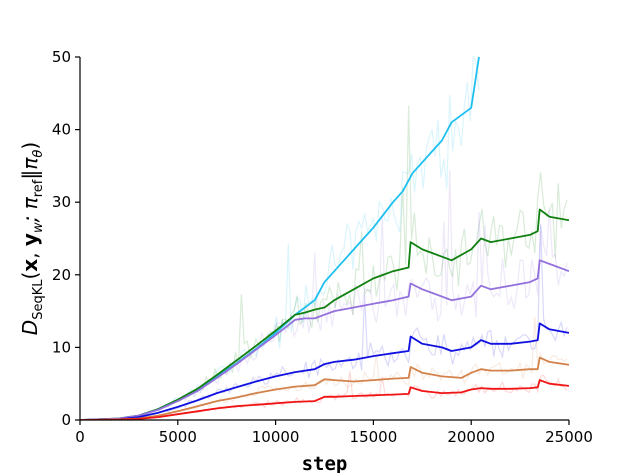  I want to click on x-tick-label: 15000, so click(374, 437).